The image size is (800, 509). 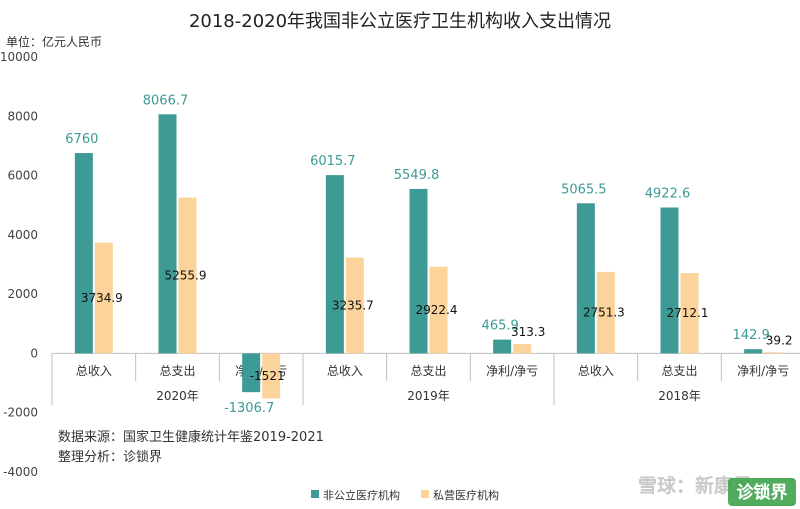 I want to click on source-note: 整理分析：诊锁界, so click(x=110, y=457).